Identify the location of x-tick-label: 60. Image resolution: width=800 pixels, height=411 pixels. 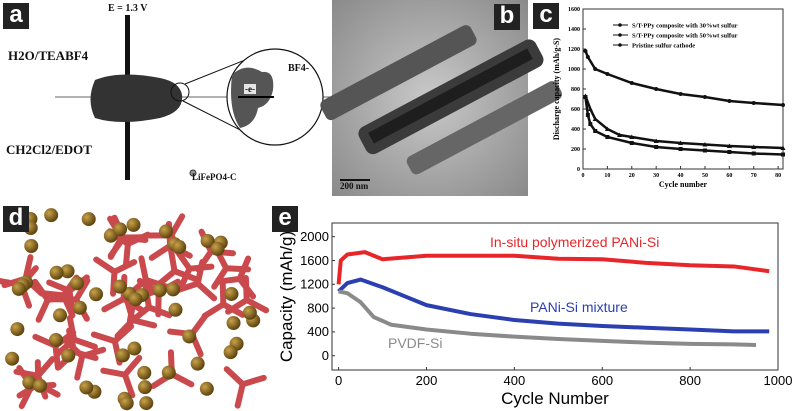
(729, 176).